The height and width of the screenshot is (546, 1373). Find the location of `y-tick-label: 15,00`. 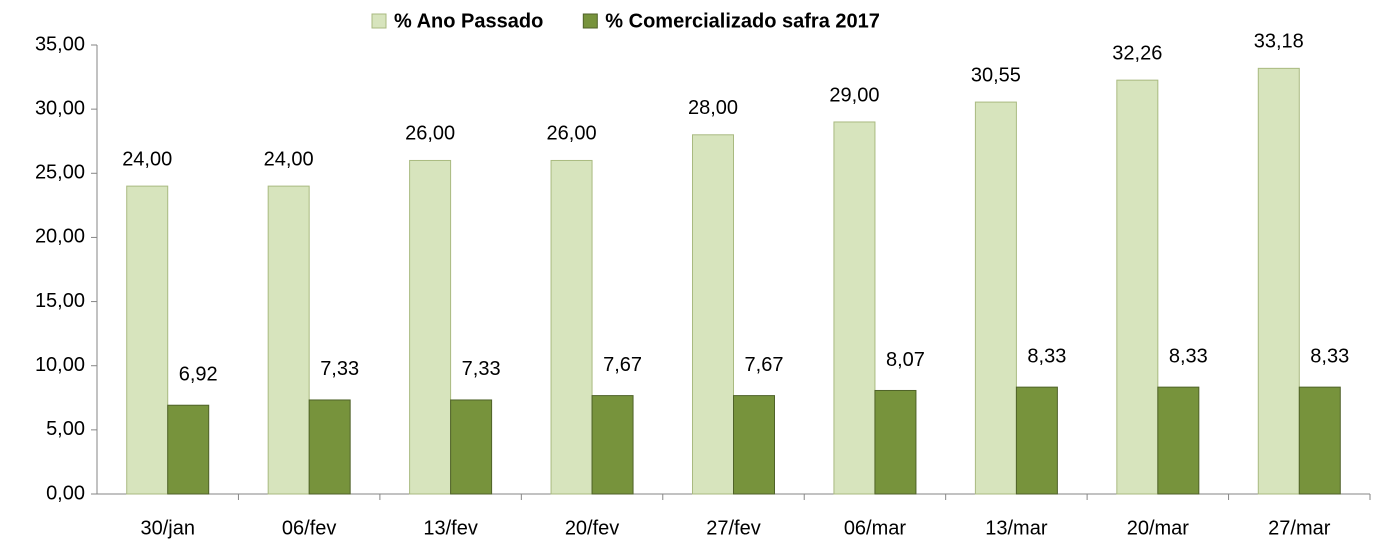

y-tick-label: 15,00 is located at coordinates (60, 301).